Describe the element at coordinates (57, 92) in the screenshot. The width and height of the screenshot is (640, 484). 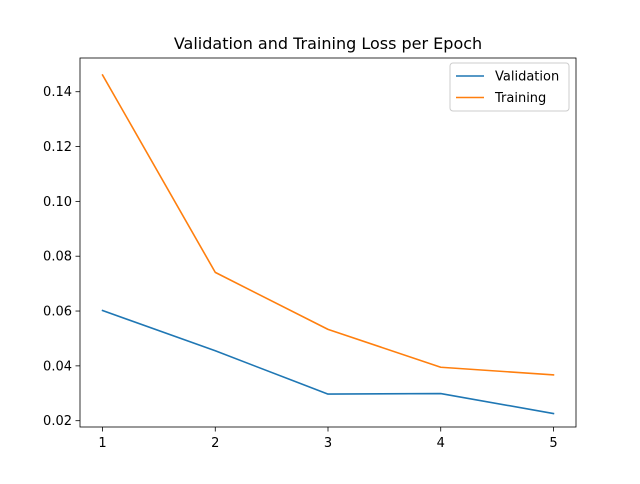
I see `y-tick-label: 0.14` at that location.